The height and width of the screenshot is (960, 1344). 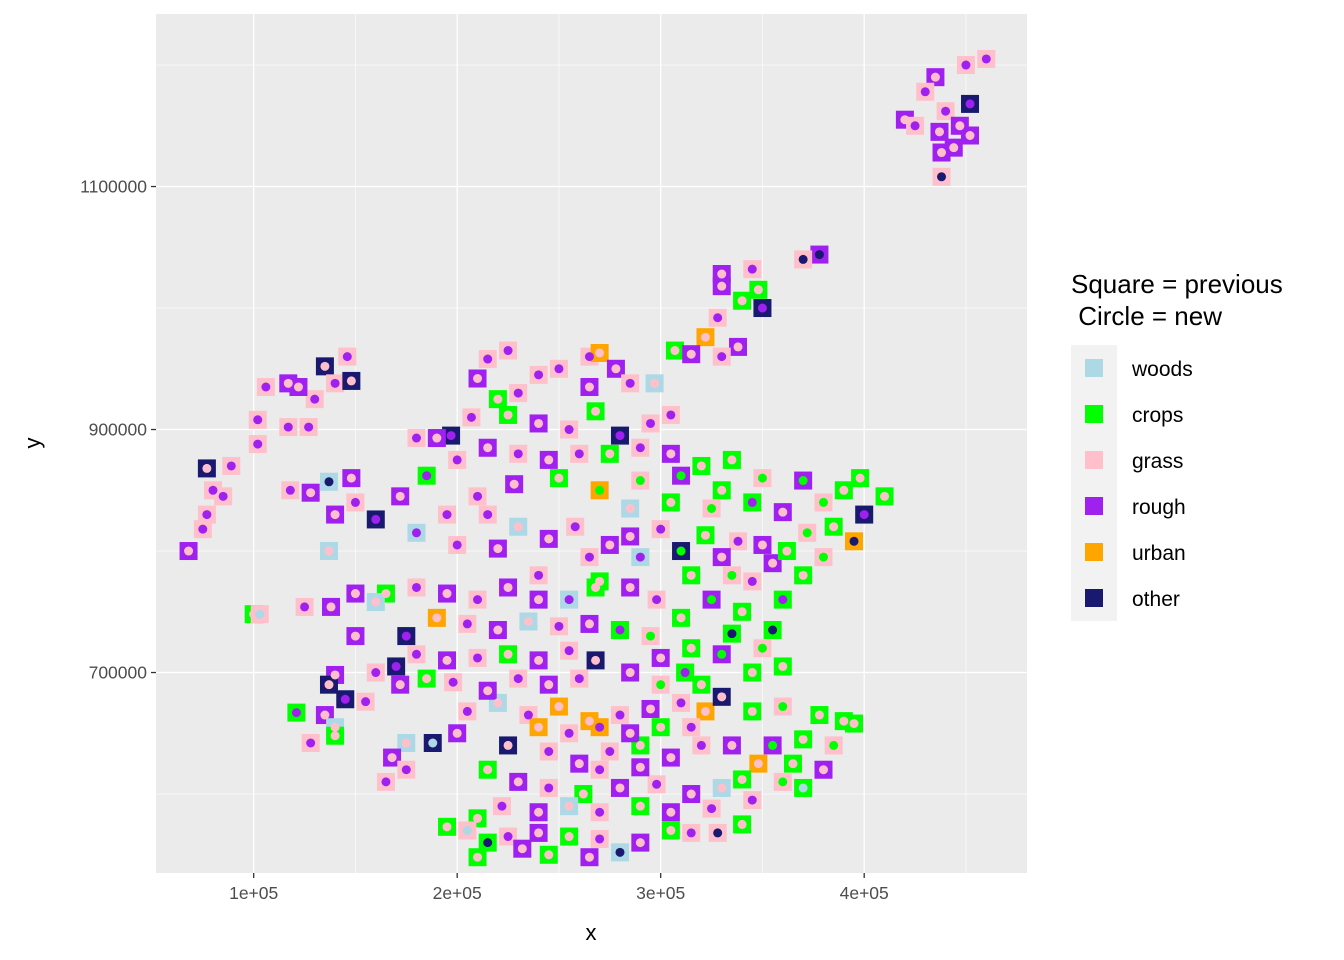 I want to click on legend-label-grass: grass, so click(x=1157, y=461).